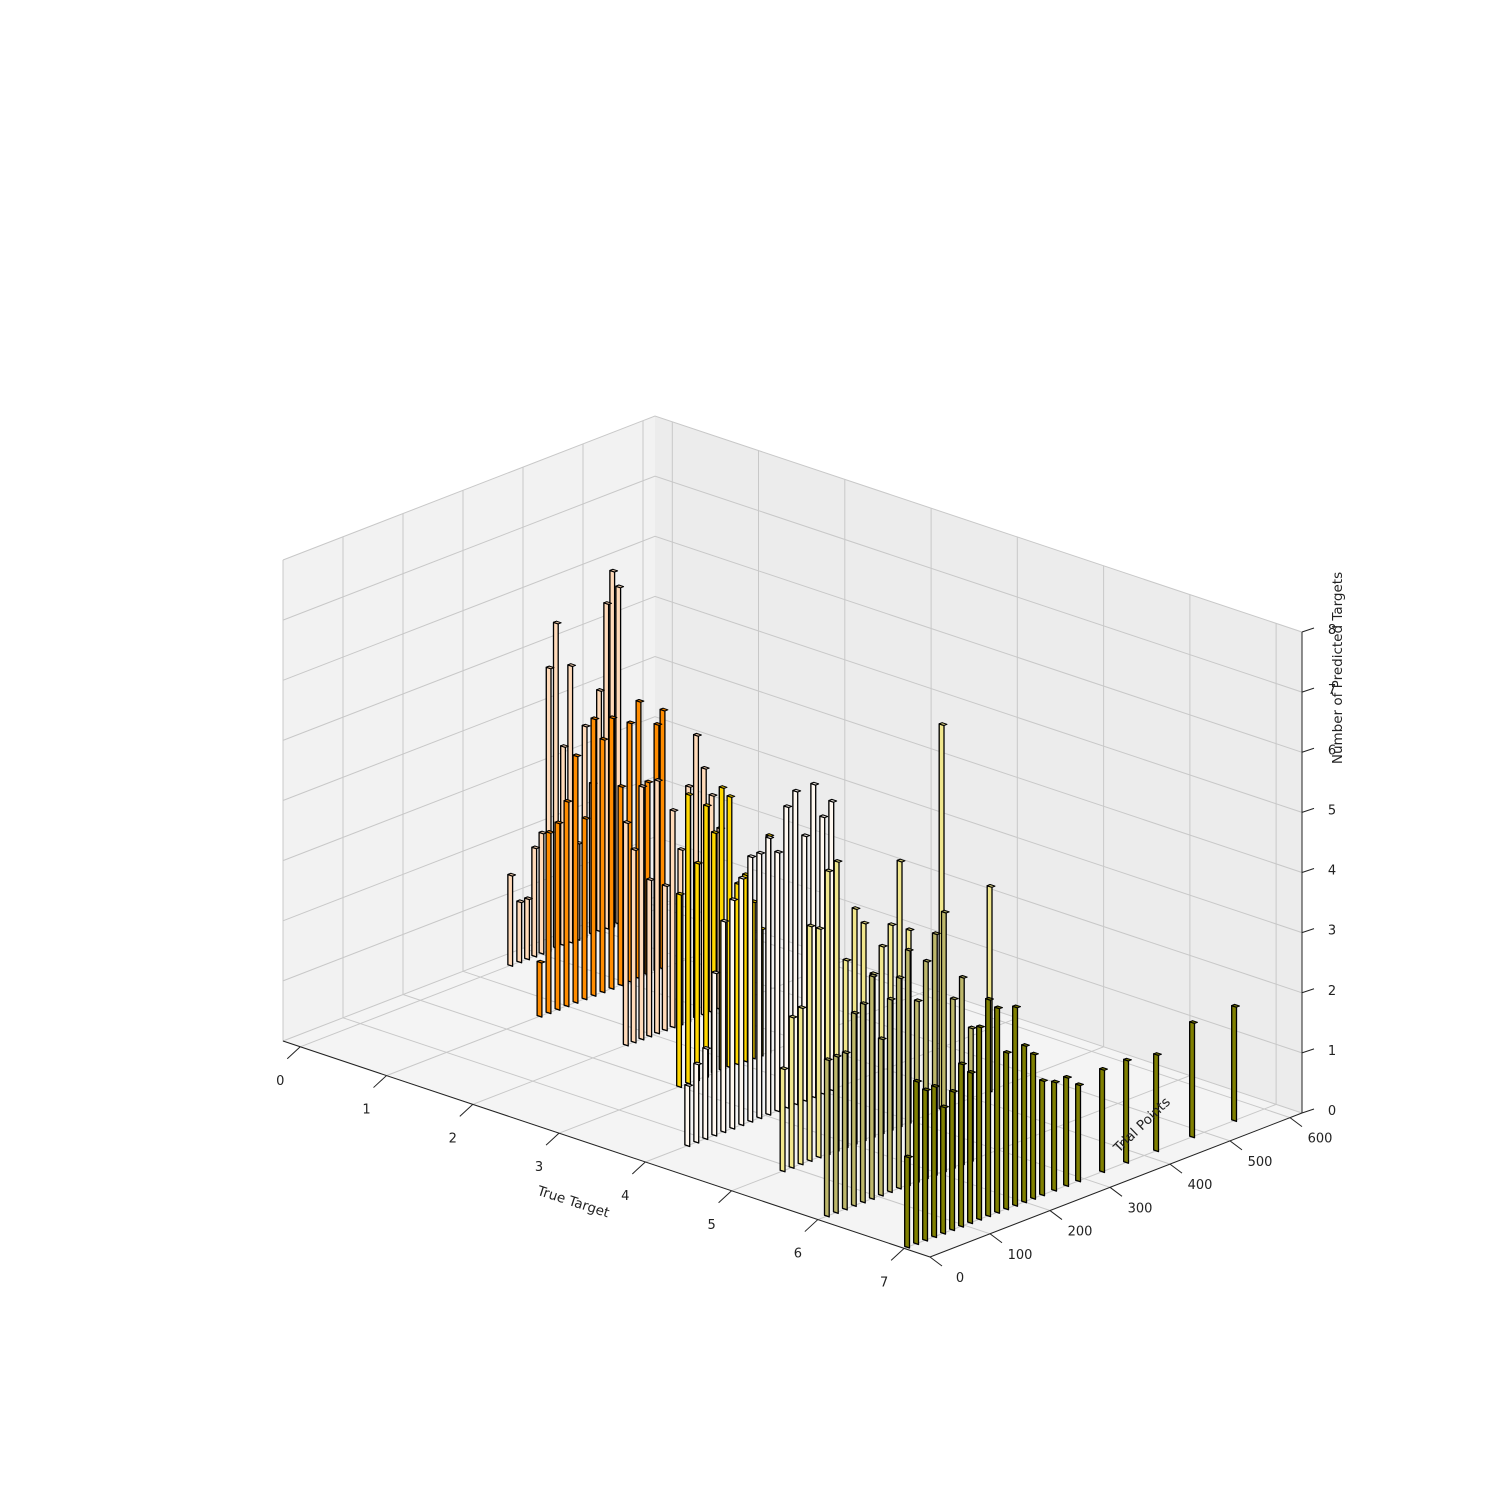 This screenshot has height=1500, width=1500. I want to click on z-tick-label: 2, so click(1332, 991).